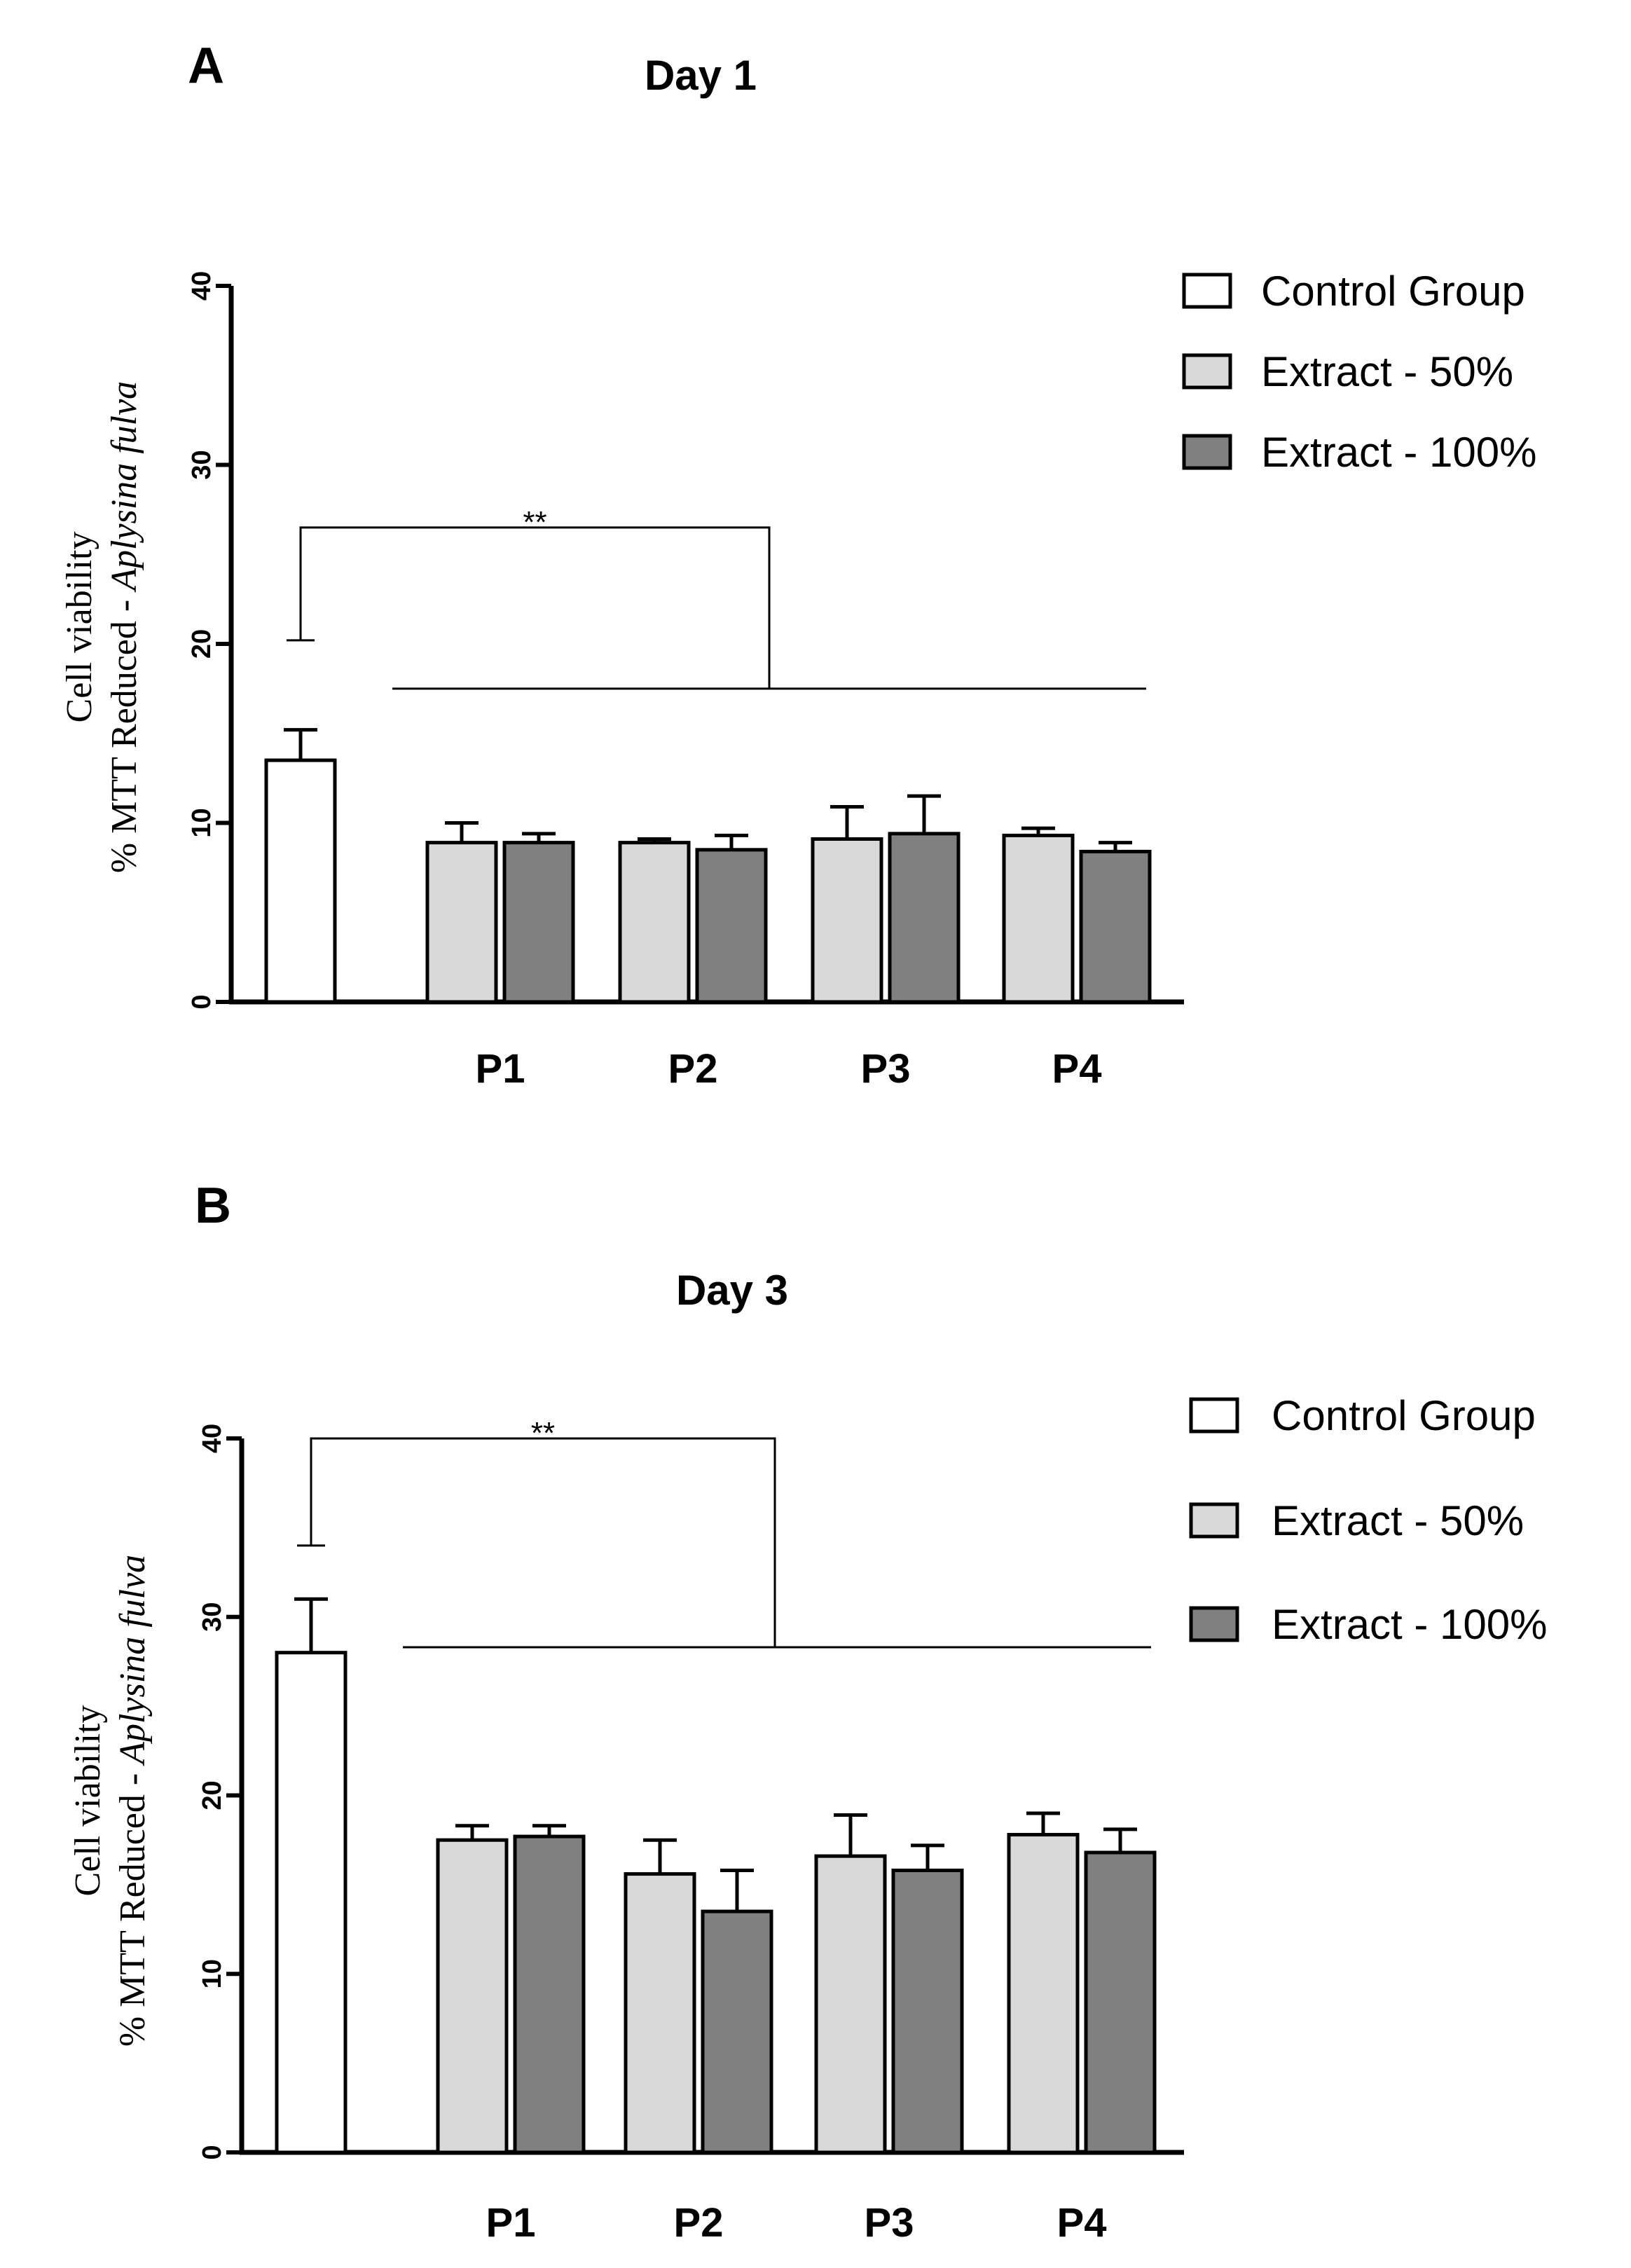 The height and width of the screenshot is (2268, 1631). I want to click on panel-letter: B, so click(213, 1206).